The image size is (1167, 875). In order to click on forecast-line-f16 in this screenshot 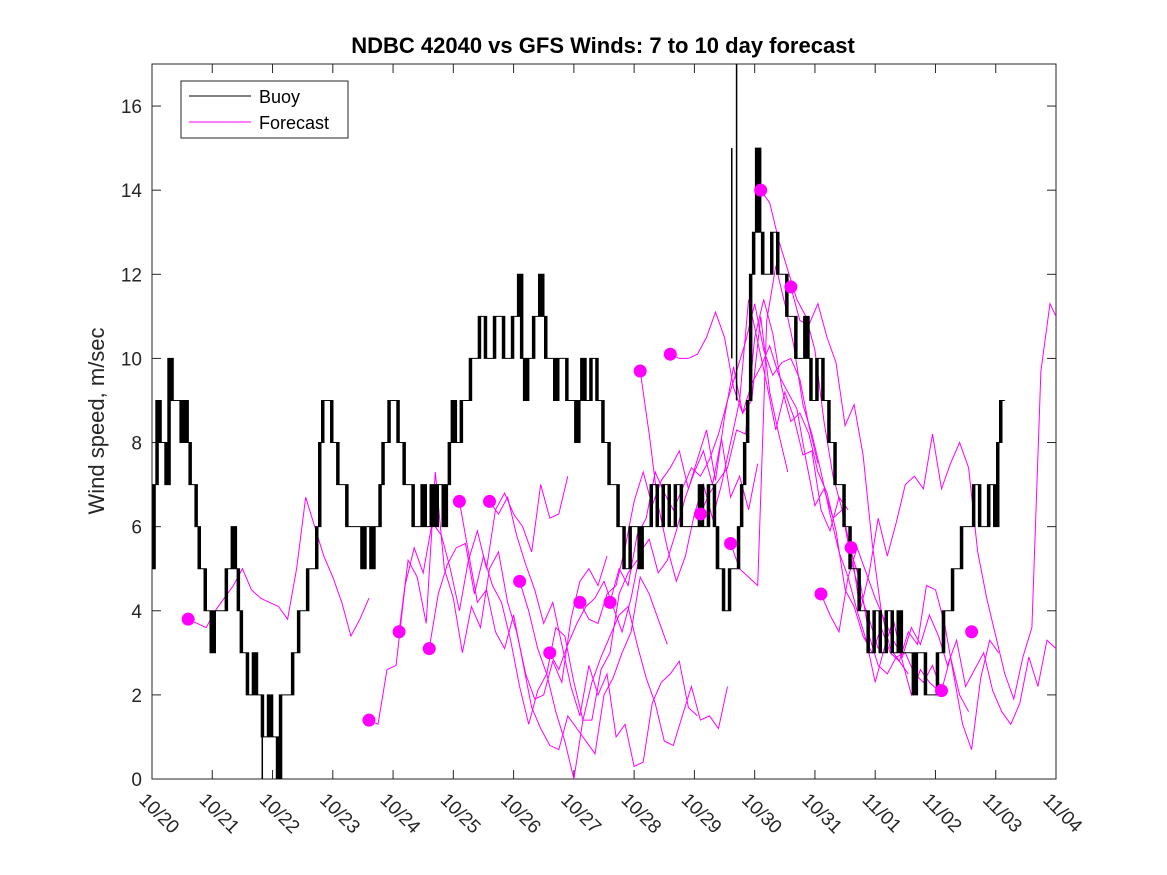, I will do `click(895, 518)`.